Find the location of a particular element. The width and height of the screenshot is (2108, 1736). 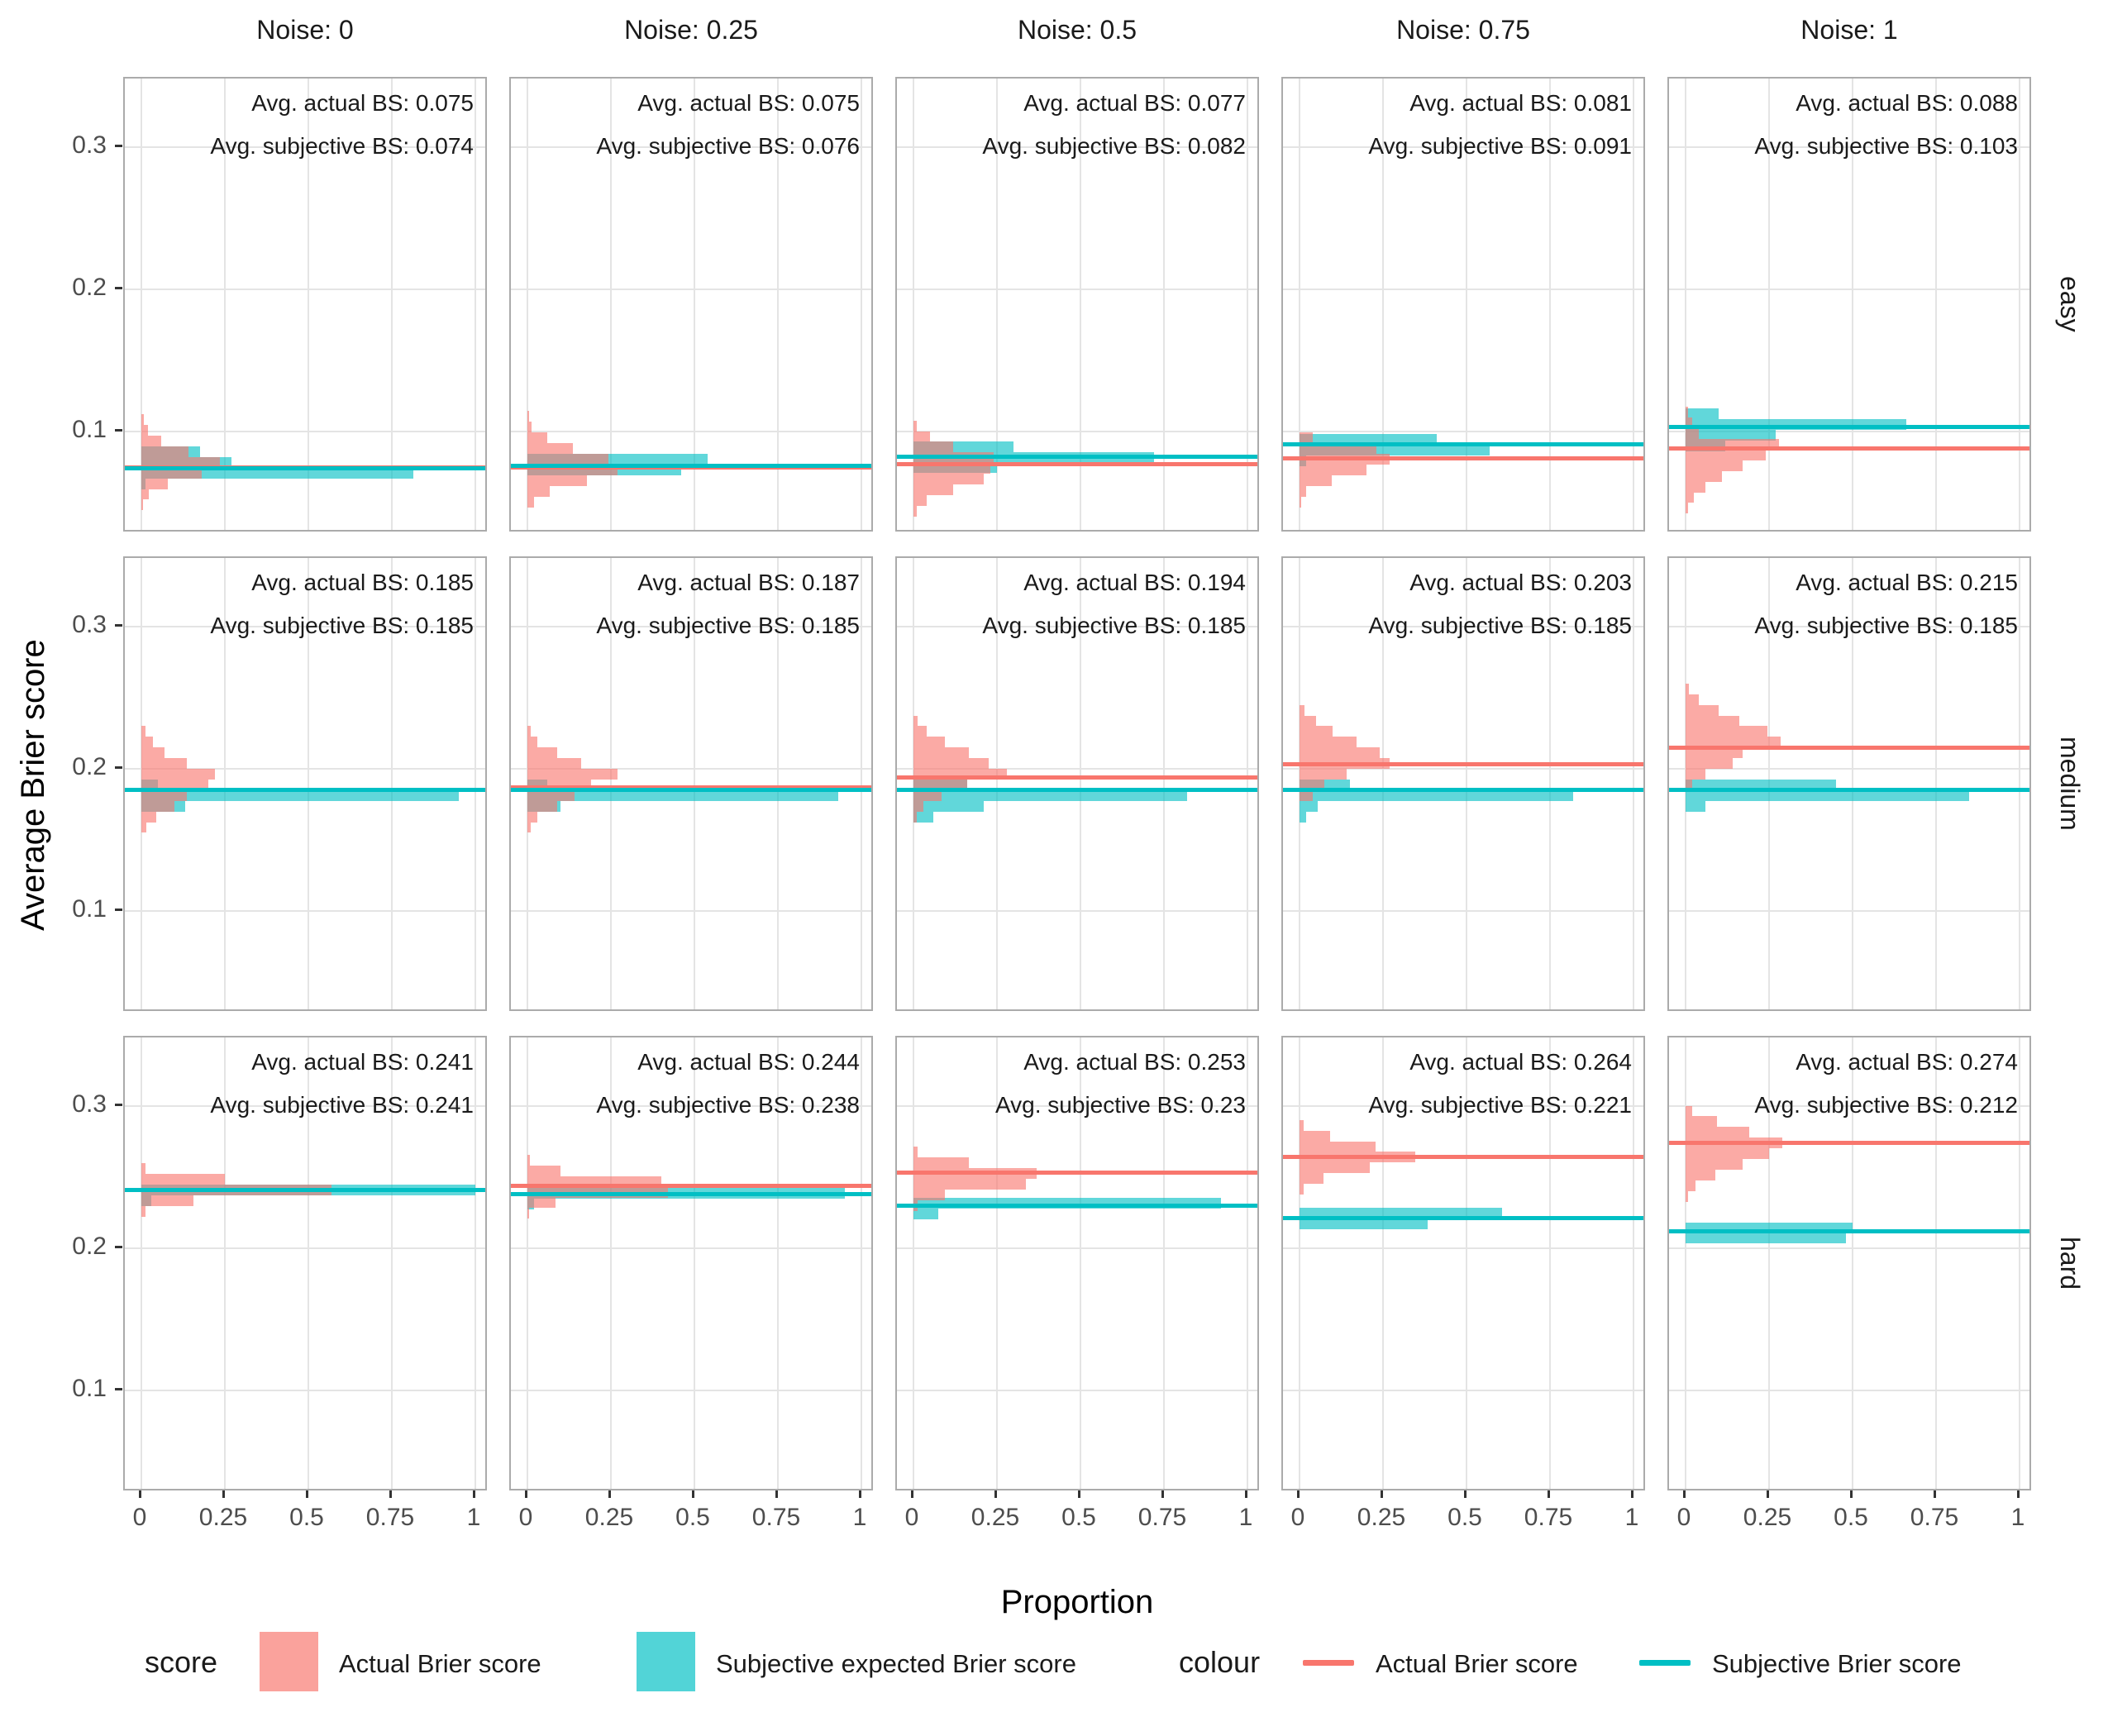

annotation-avg-subjective: Avg. subjective BS: 0.103 is located at coordinates (1886, 146).